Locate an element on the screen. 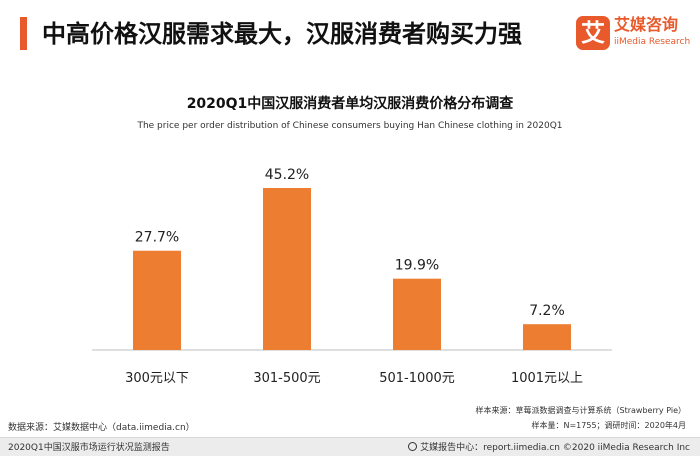 Image resolution: width=700 pixels, height=456 pixels. bar-value-label: 19.9% is located at coordinates (417, 266).